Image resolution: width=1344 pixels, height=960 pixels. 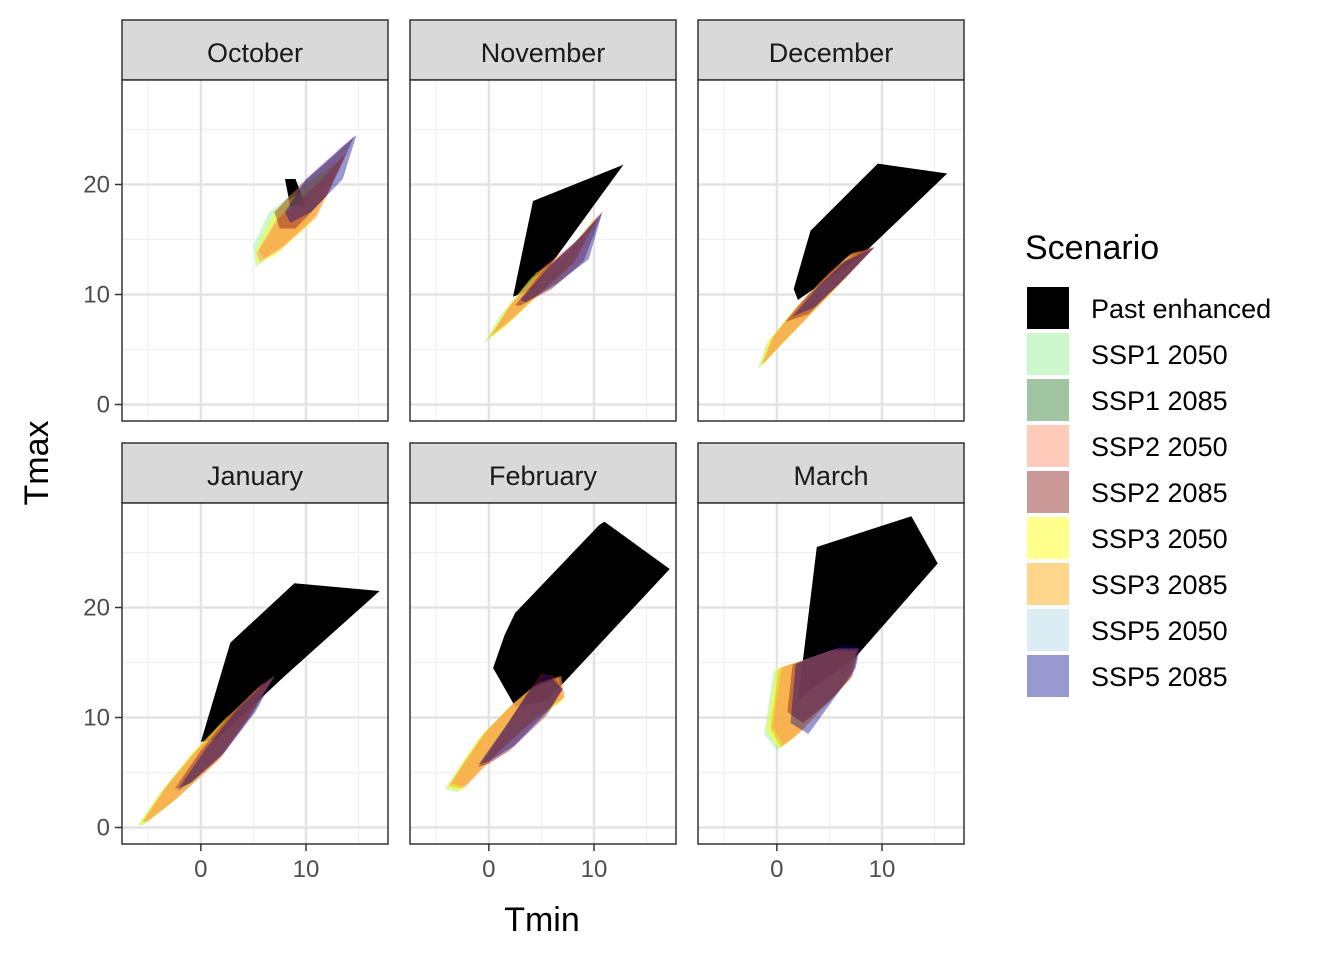 I want to click on legend-item: SSP5 2050, so click(x=1127, y=630).